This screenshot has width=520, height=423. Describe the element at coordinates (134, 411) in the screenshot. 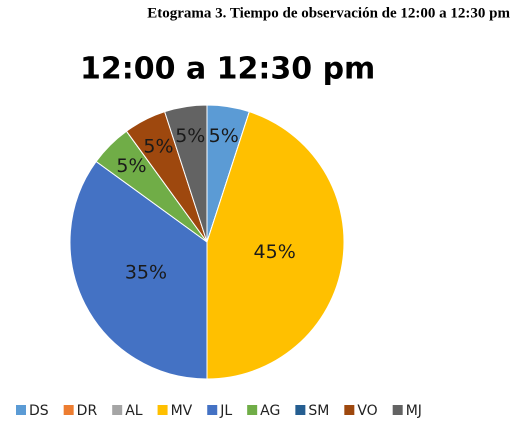

I see `legend-label: AL` at that location.